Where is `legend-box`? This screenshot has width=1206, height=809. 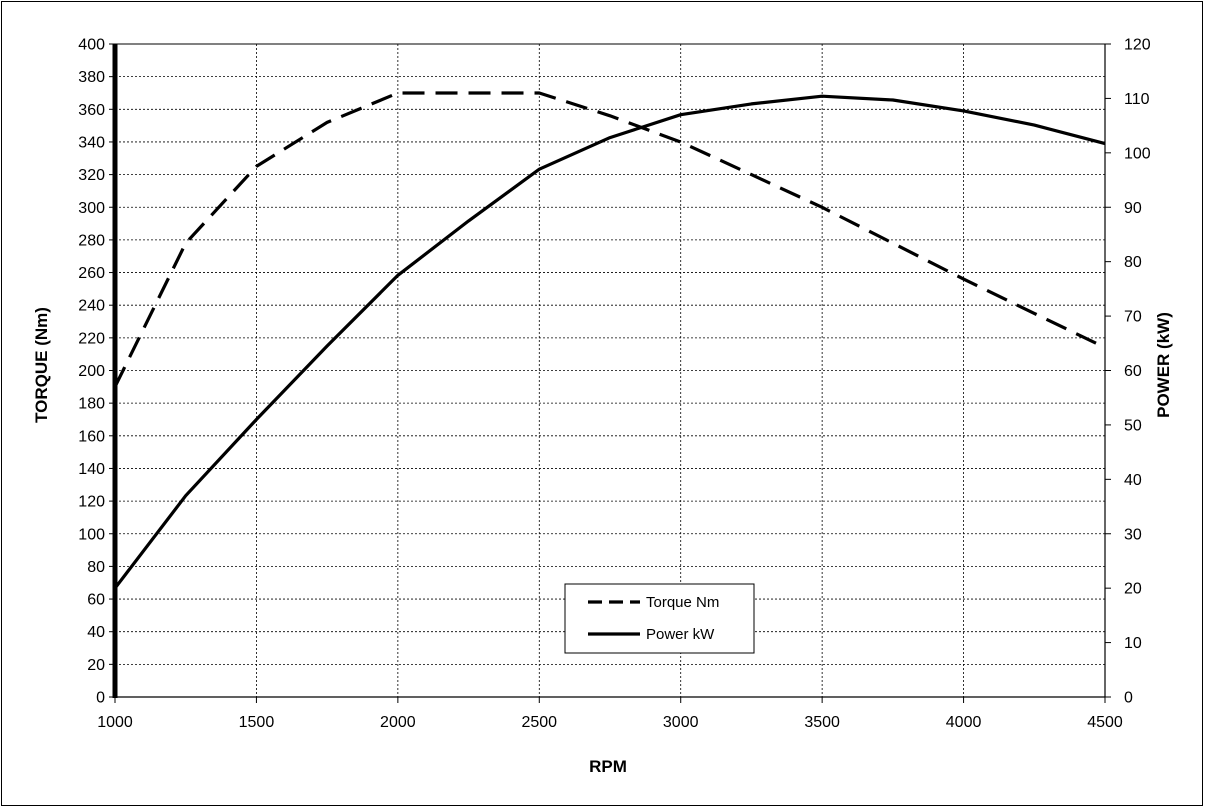 legend-box is located at coordinates (659, 618).